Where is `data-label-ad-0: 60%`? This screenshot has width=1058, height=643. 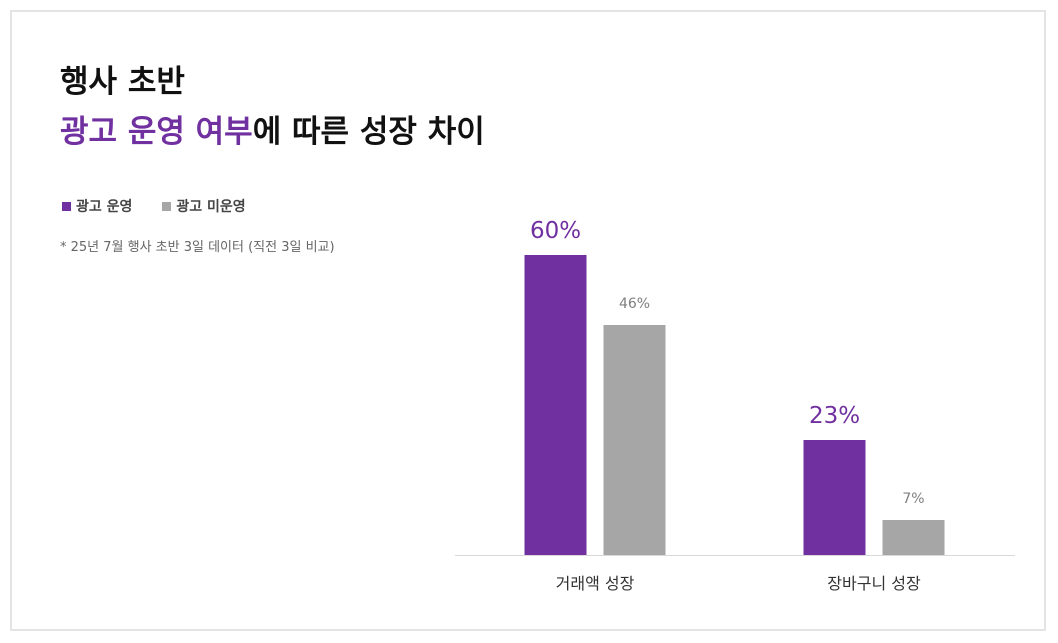
data-label-ad-0: 60% is located at coordinates (555, 231).